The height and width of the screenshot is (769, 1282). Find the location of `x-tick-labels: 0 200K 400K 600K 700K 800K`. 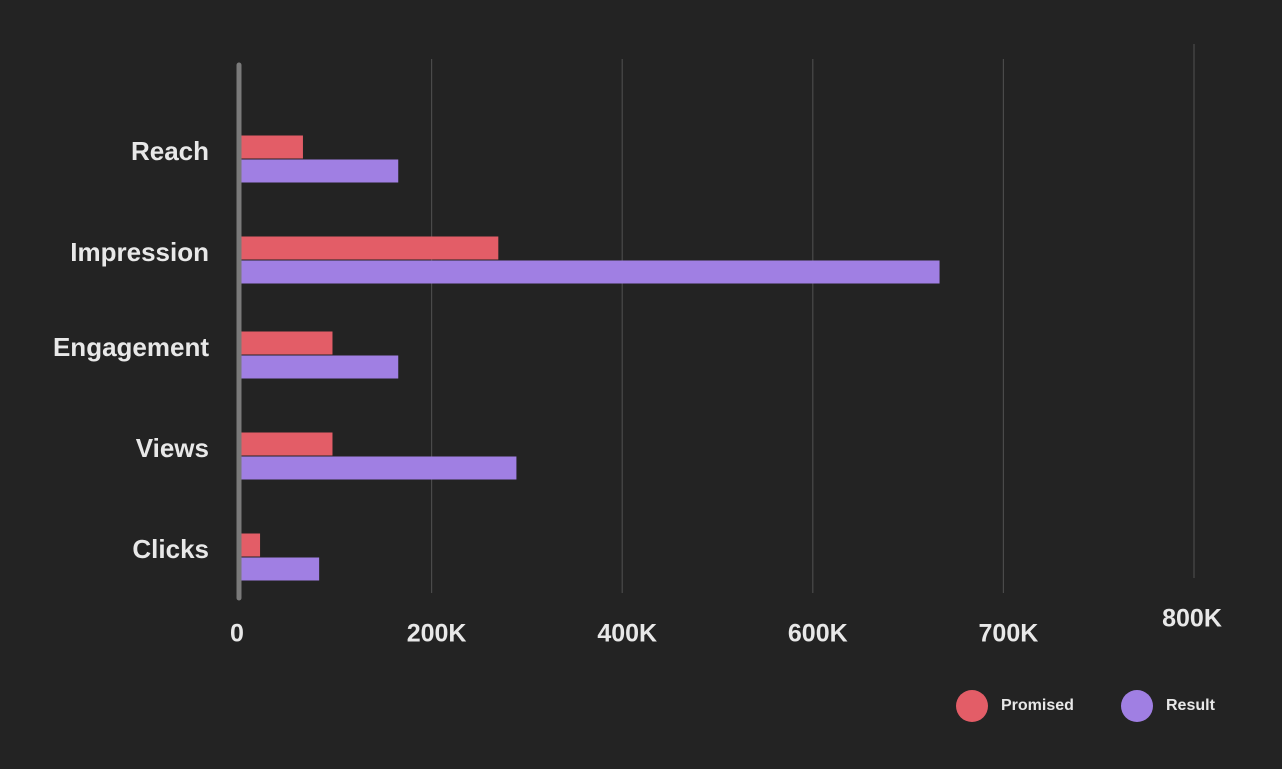

x-tick-labels: 0 200K 400K 600K 700K 800K is located at coordinates (726, 626).